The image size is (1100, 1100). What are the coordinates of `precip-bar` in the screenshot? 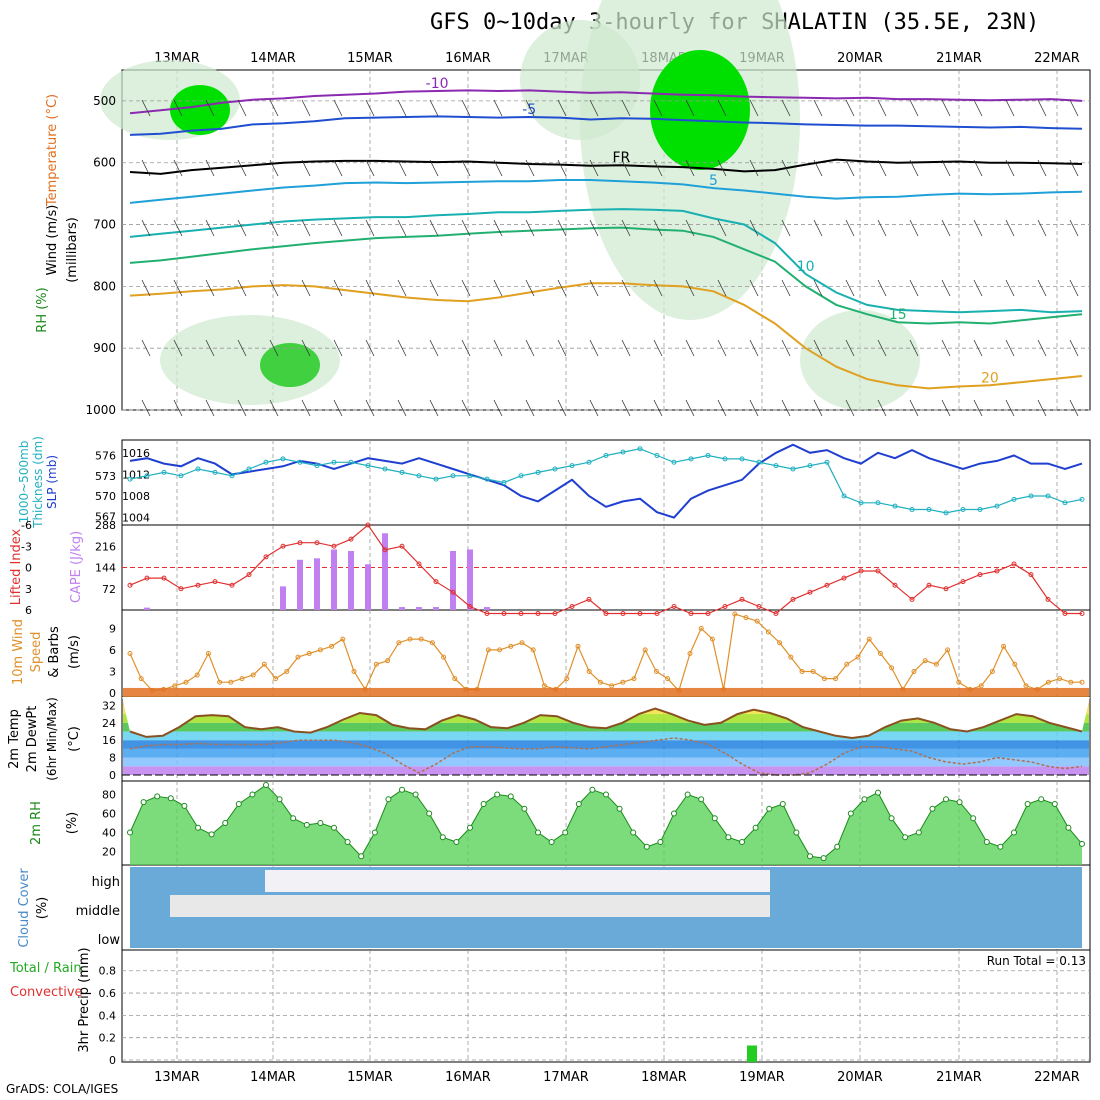 It's located at (752, 1053).